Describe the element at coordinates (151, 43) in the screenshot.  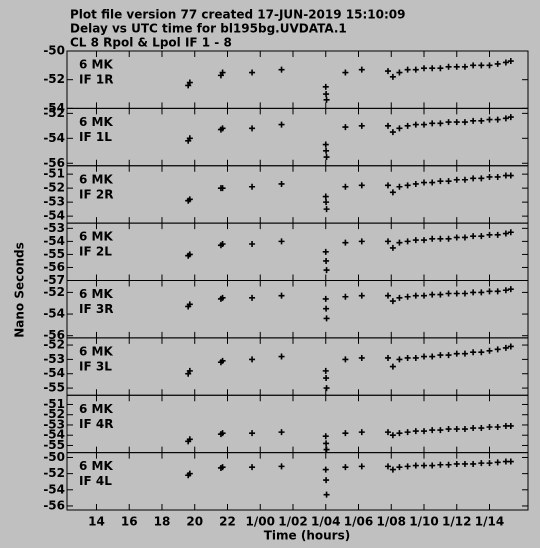
I see `title-line: CL 8 Rpol & Lpol IF 1 - 8` at that location.